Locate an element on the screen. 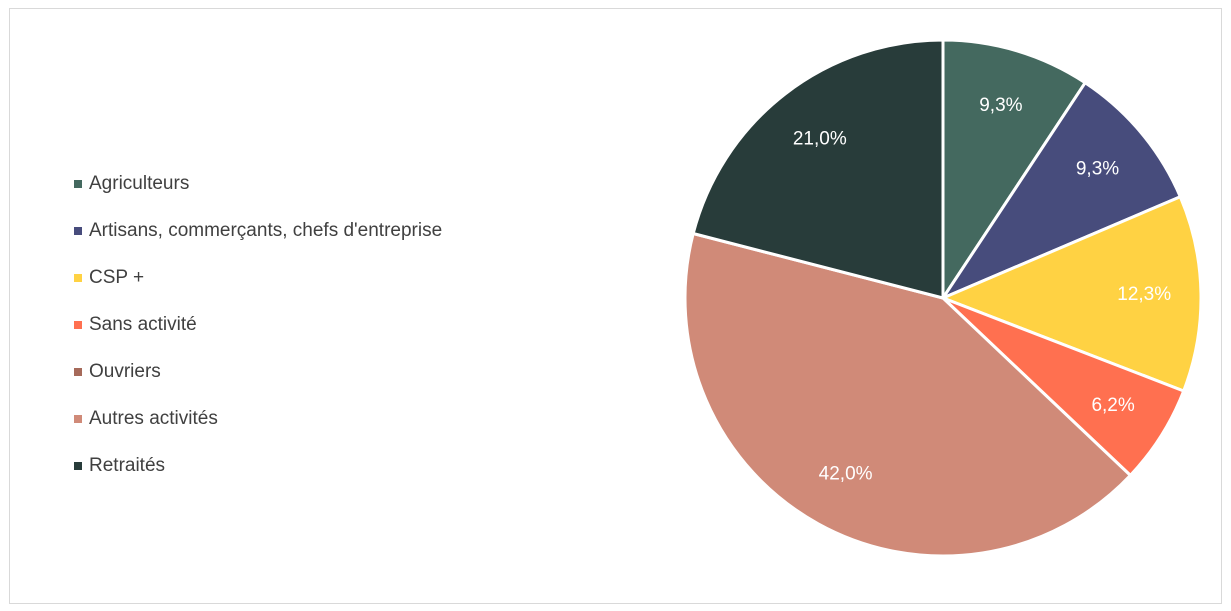  legend-item: Ouvriers is located at coordinates (258, 371).